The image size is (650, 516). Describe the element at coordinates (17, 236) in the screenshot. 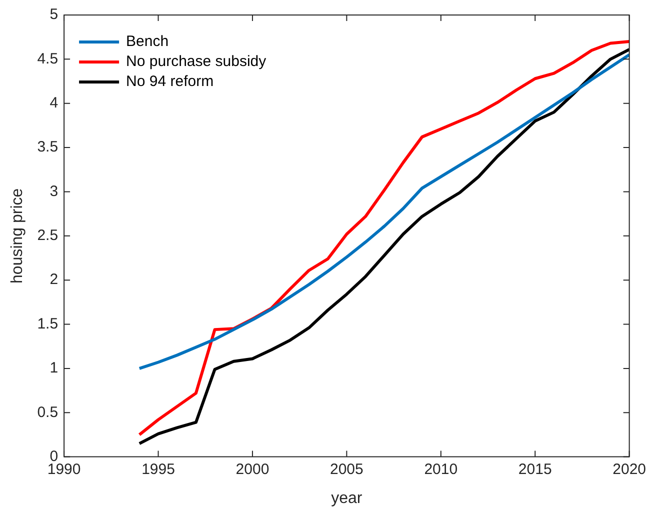

I see `y-axis-title: housing price` at that location.